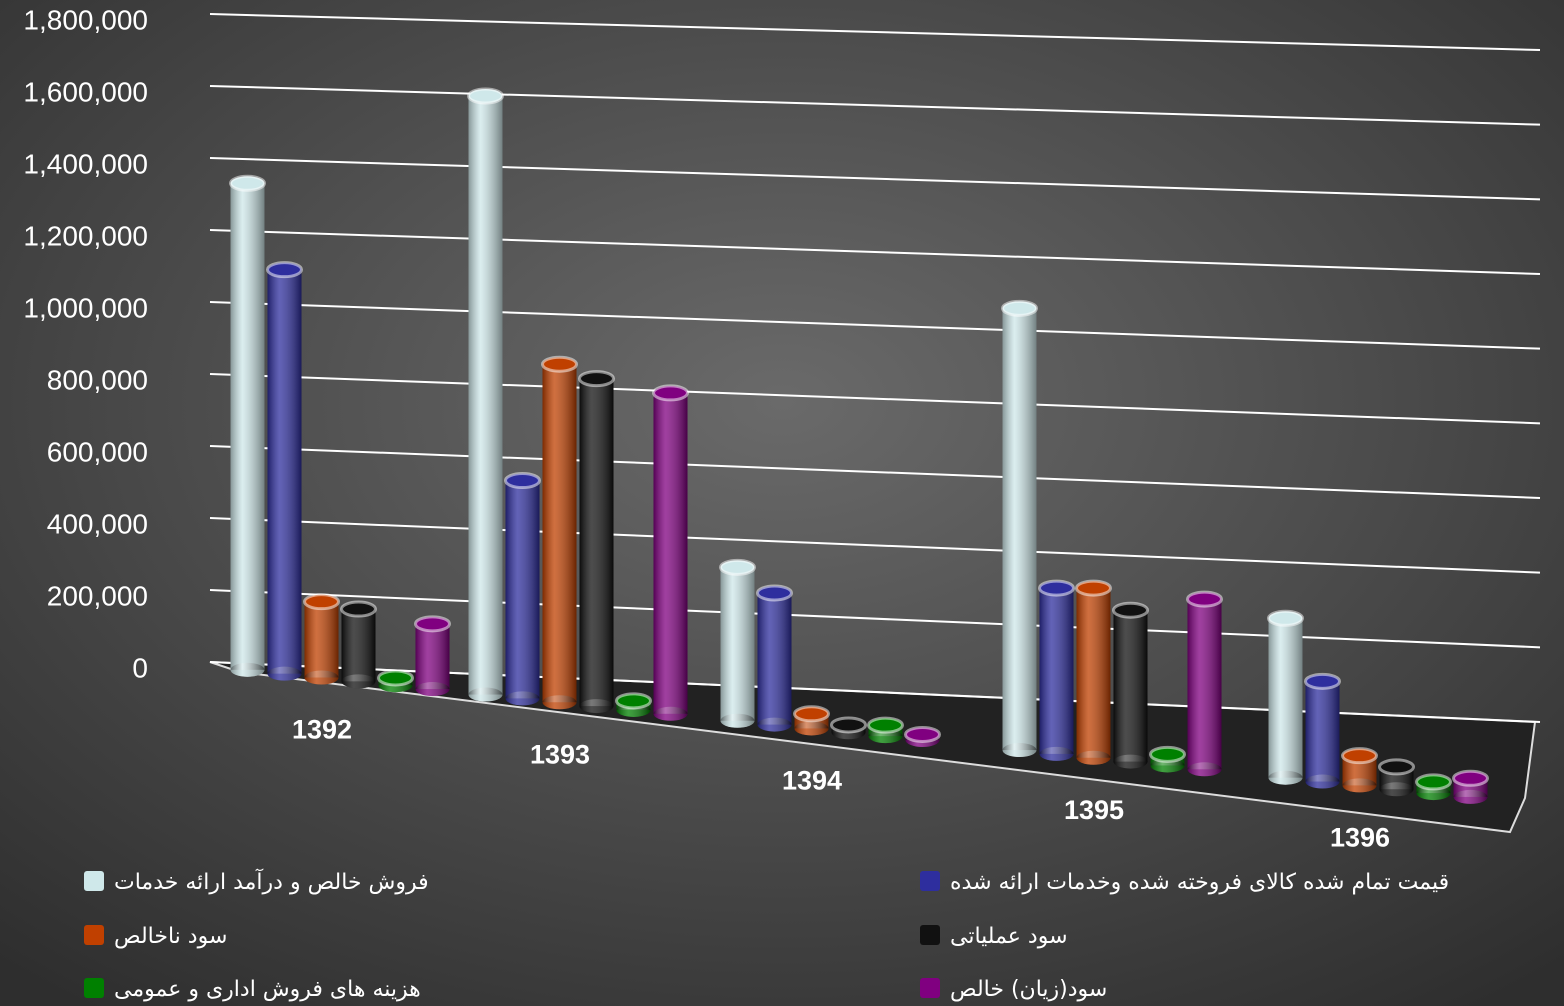 Image resolution: width=1564 pixels, height=1006 pixels. What do you see at coordinates (322, 730) in the screenshot?
I see `x-tick-label: 1392` at bounding box center [322, 730].